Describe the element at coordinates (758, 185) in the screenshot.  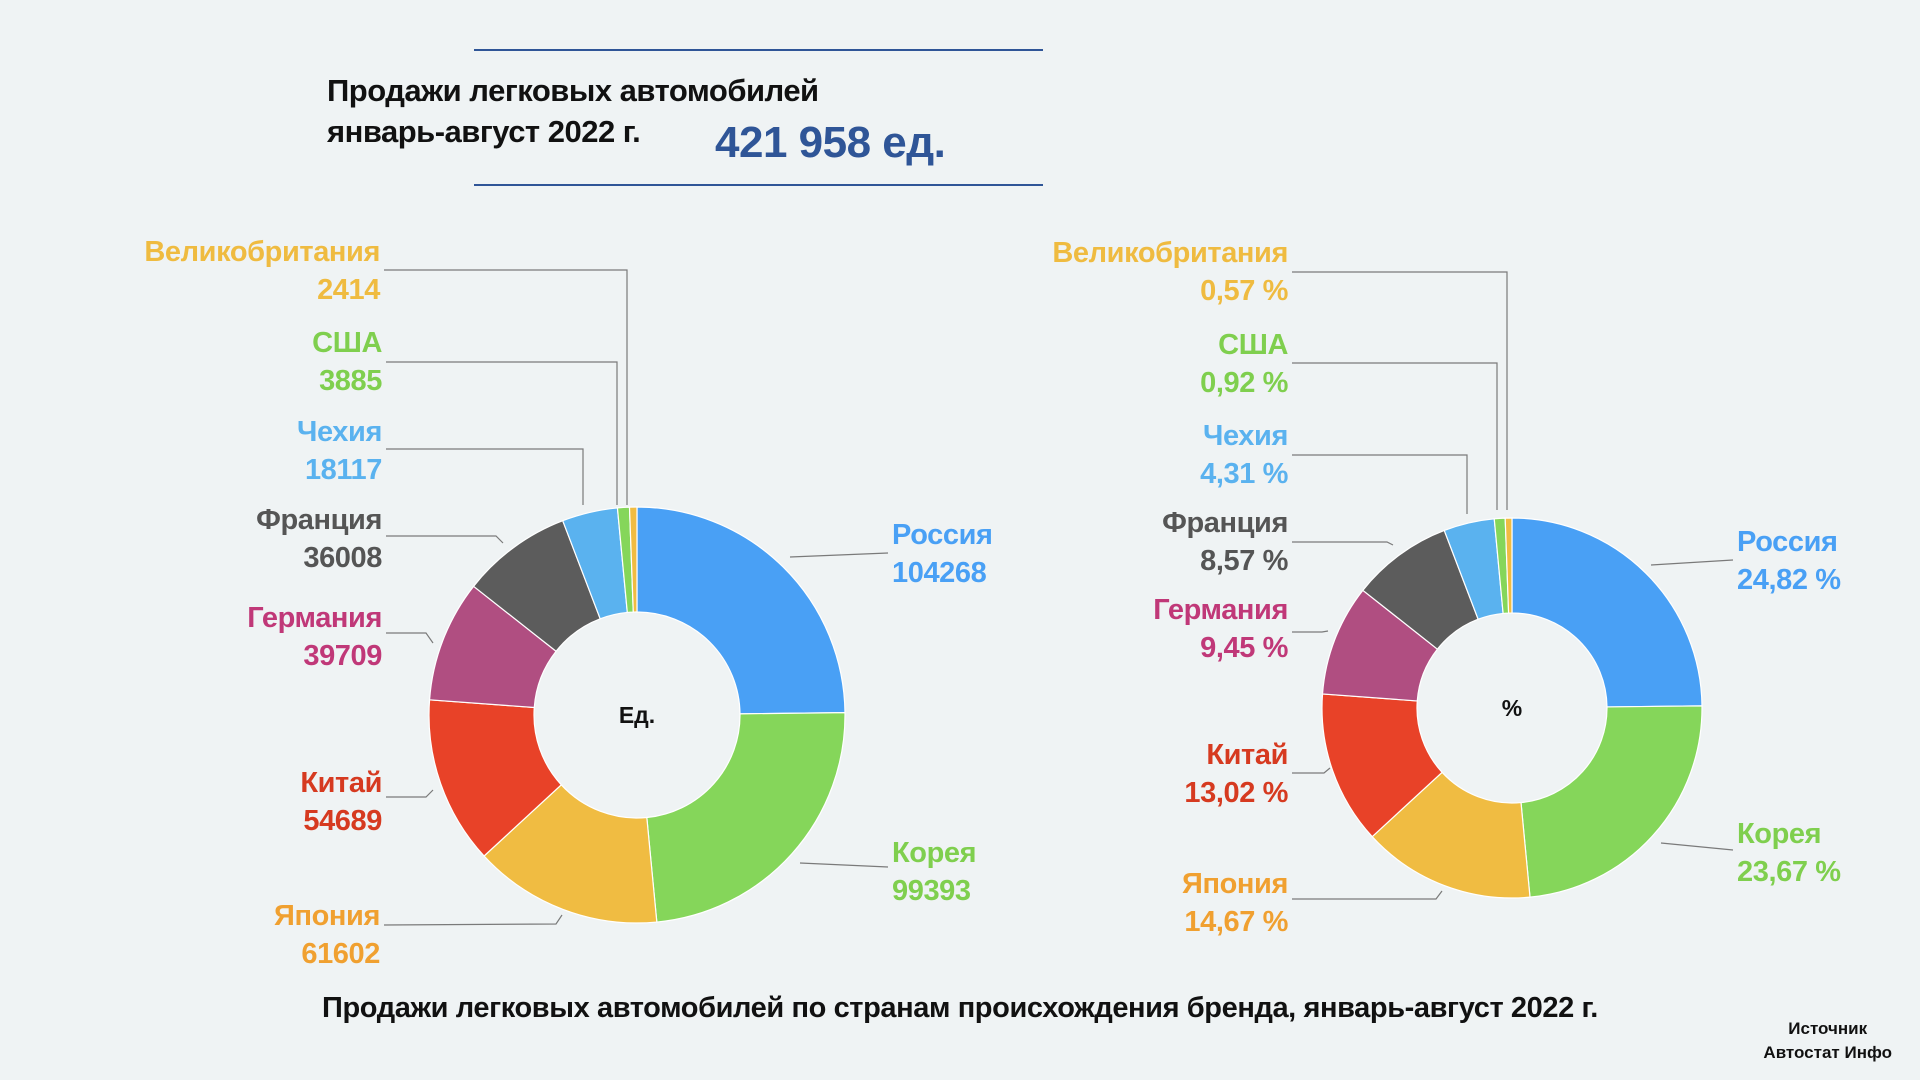
I see `header-rule-bottom` at that location.